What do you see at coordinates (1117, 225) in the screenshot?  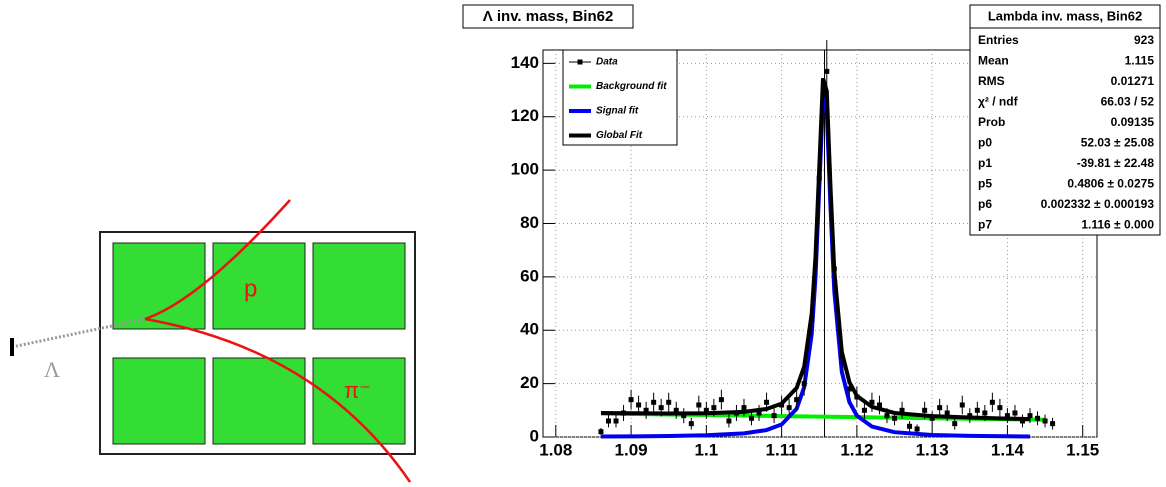 I see `stats-value: 1.116 ± 0.000` at bounding box center [1117, 225].